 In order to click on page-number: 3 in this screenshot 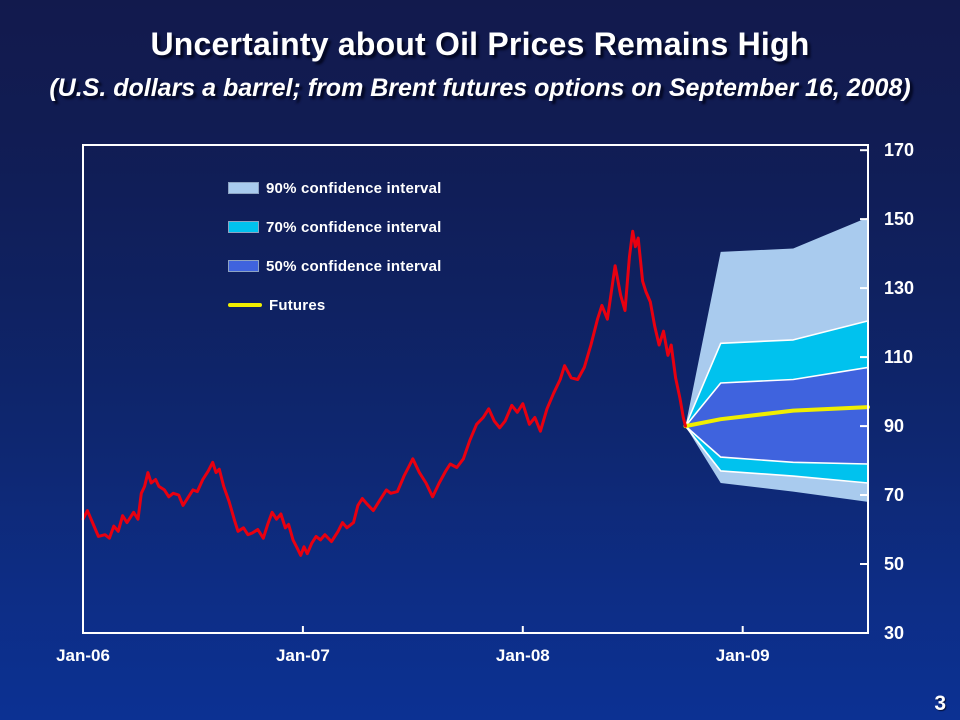, I will do `click(940, 703)`.